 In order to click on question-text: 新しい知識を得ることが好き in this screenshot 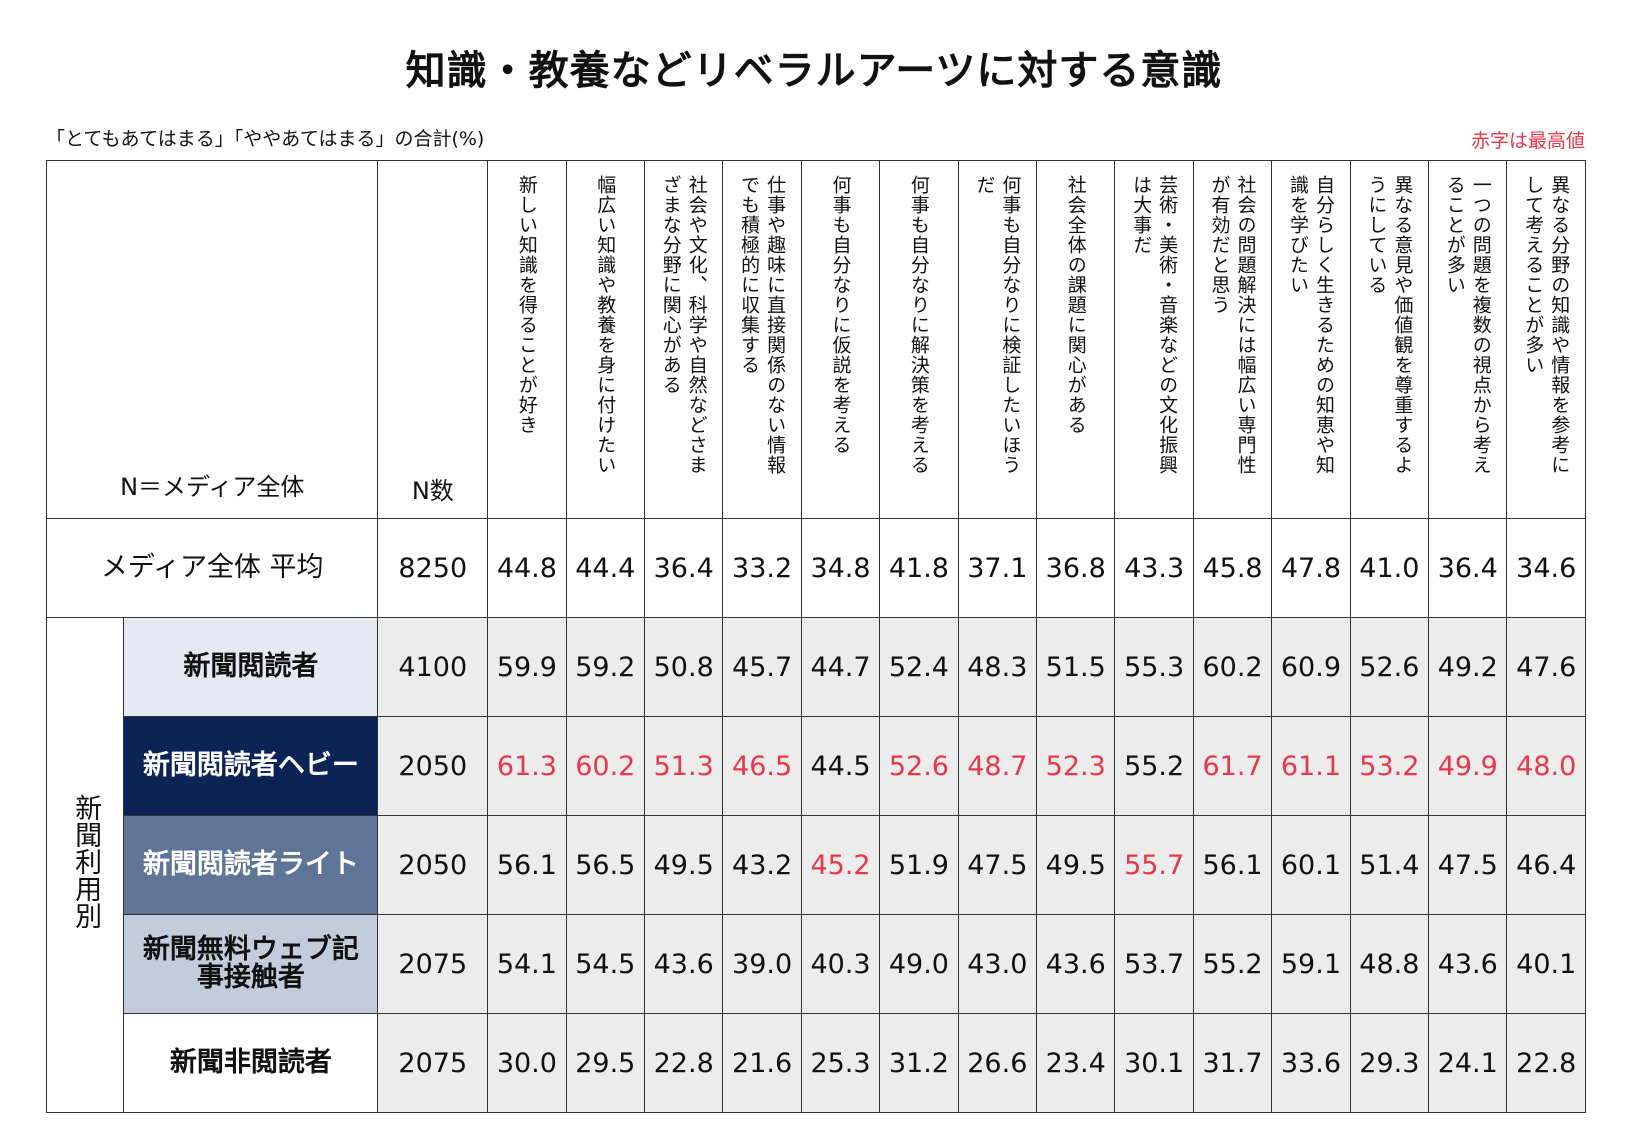, I will do `click(526, 305)`.